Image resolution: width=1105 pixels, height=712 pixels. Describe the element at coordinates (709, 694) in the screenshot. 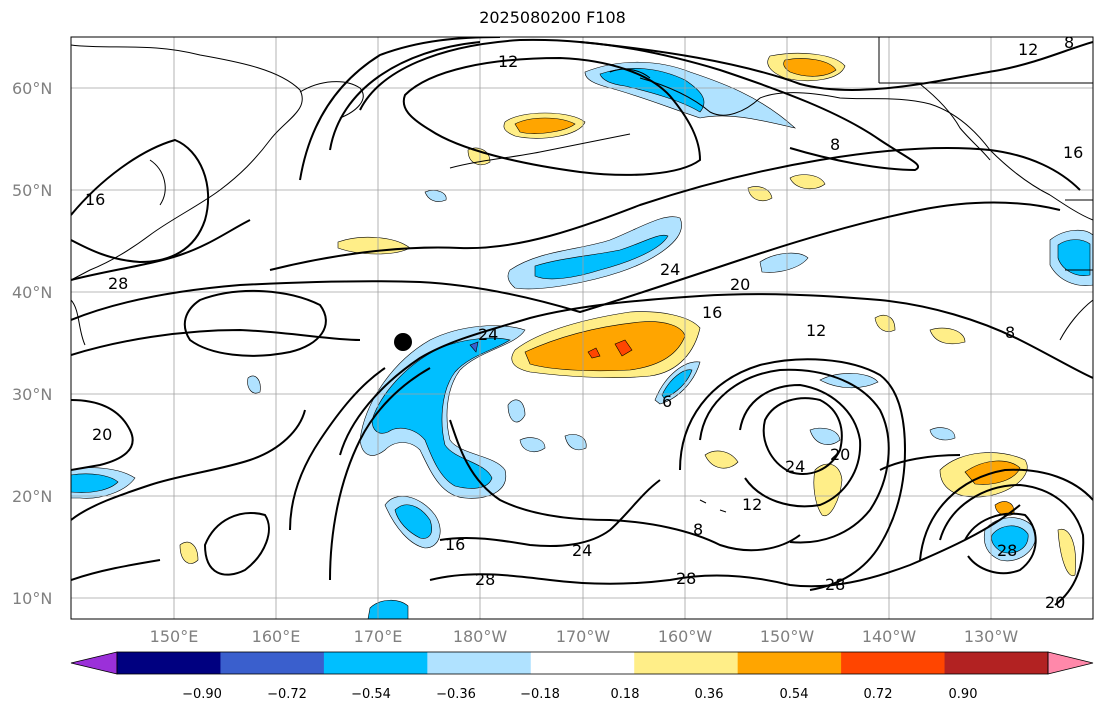

I see `colorbar-tick-label: 0.36` at that location.